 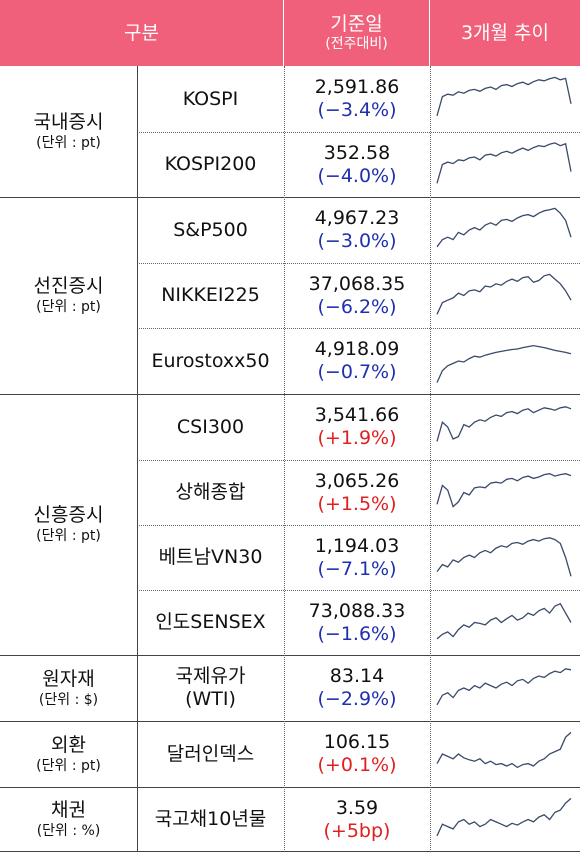 I want to click on index-cell: 국제유가 (WTI), so click(x=210, y=688).